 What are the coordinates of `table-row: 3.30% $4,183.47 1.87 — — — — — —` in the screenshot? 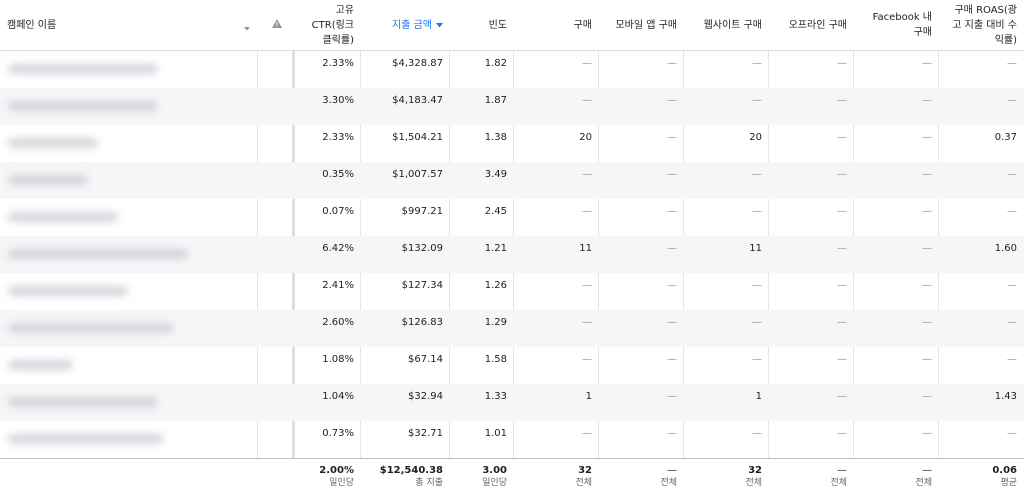 It's located at (512, 106).